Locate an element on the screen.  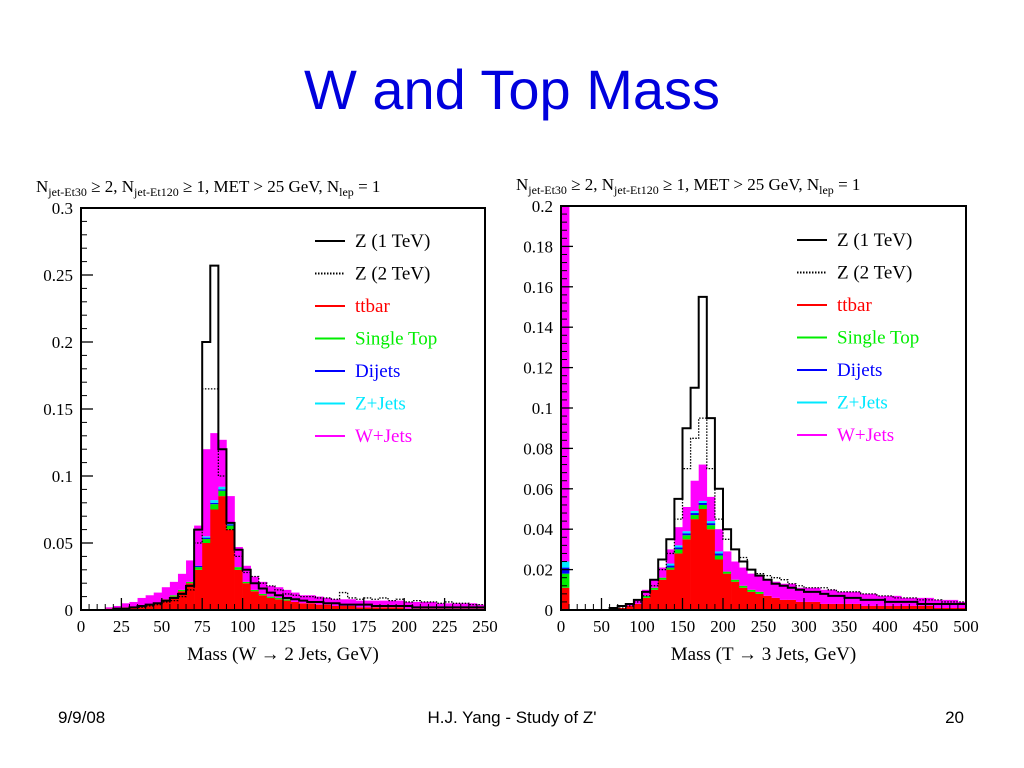
y-tick-label: 0.04 is located at coordinates (538, 529).